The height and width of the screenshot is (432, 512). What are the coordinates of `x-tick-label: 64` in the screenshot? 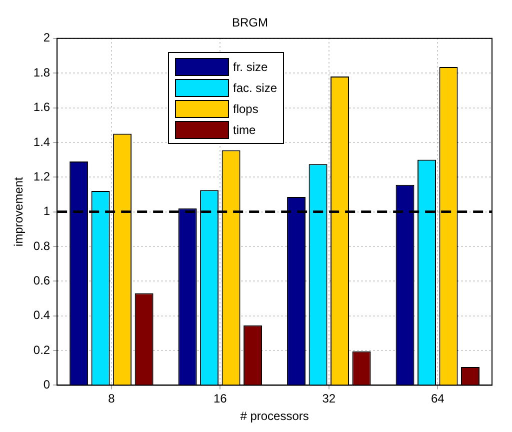 It's located at (437, 399).